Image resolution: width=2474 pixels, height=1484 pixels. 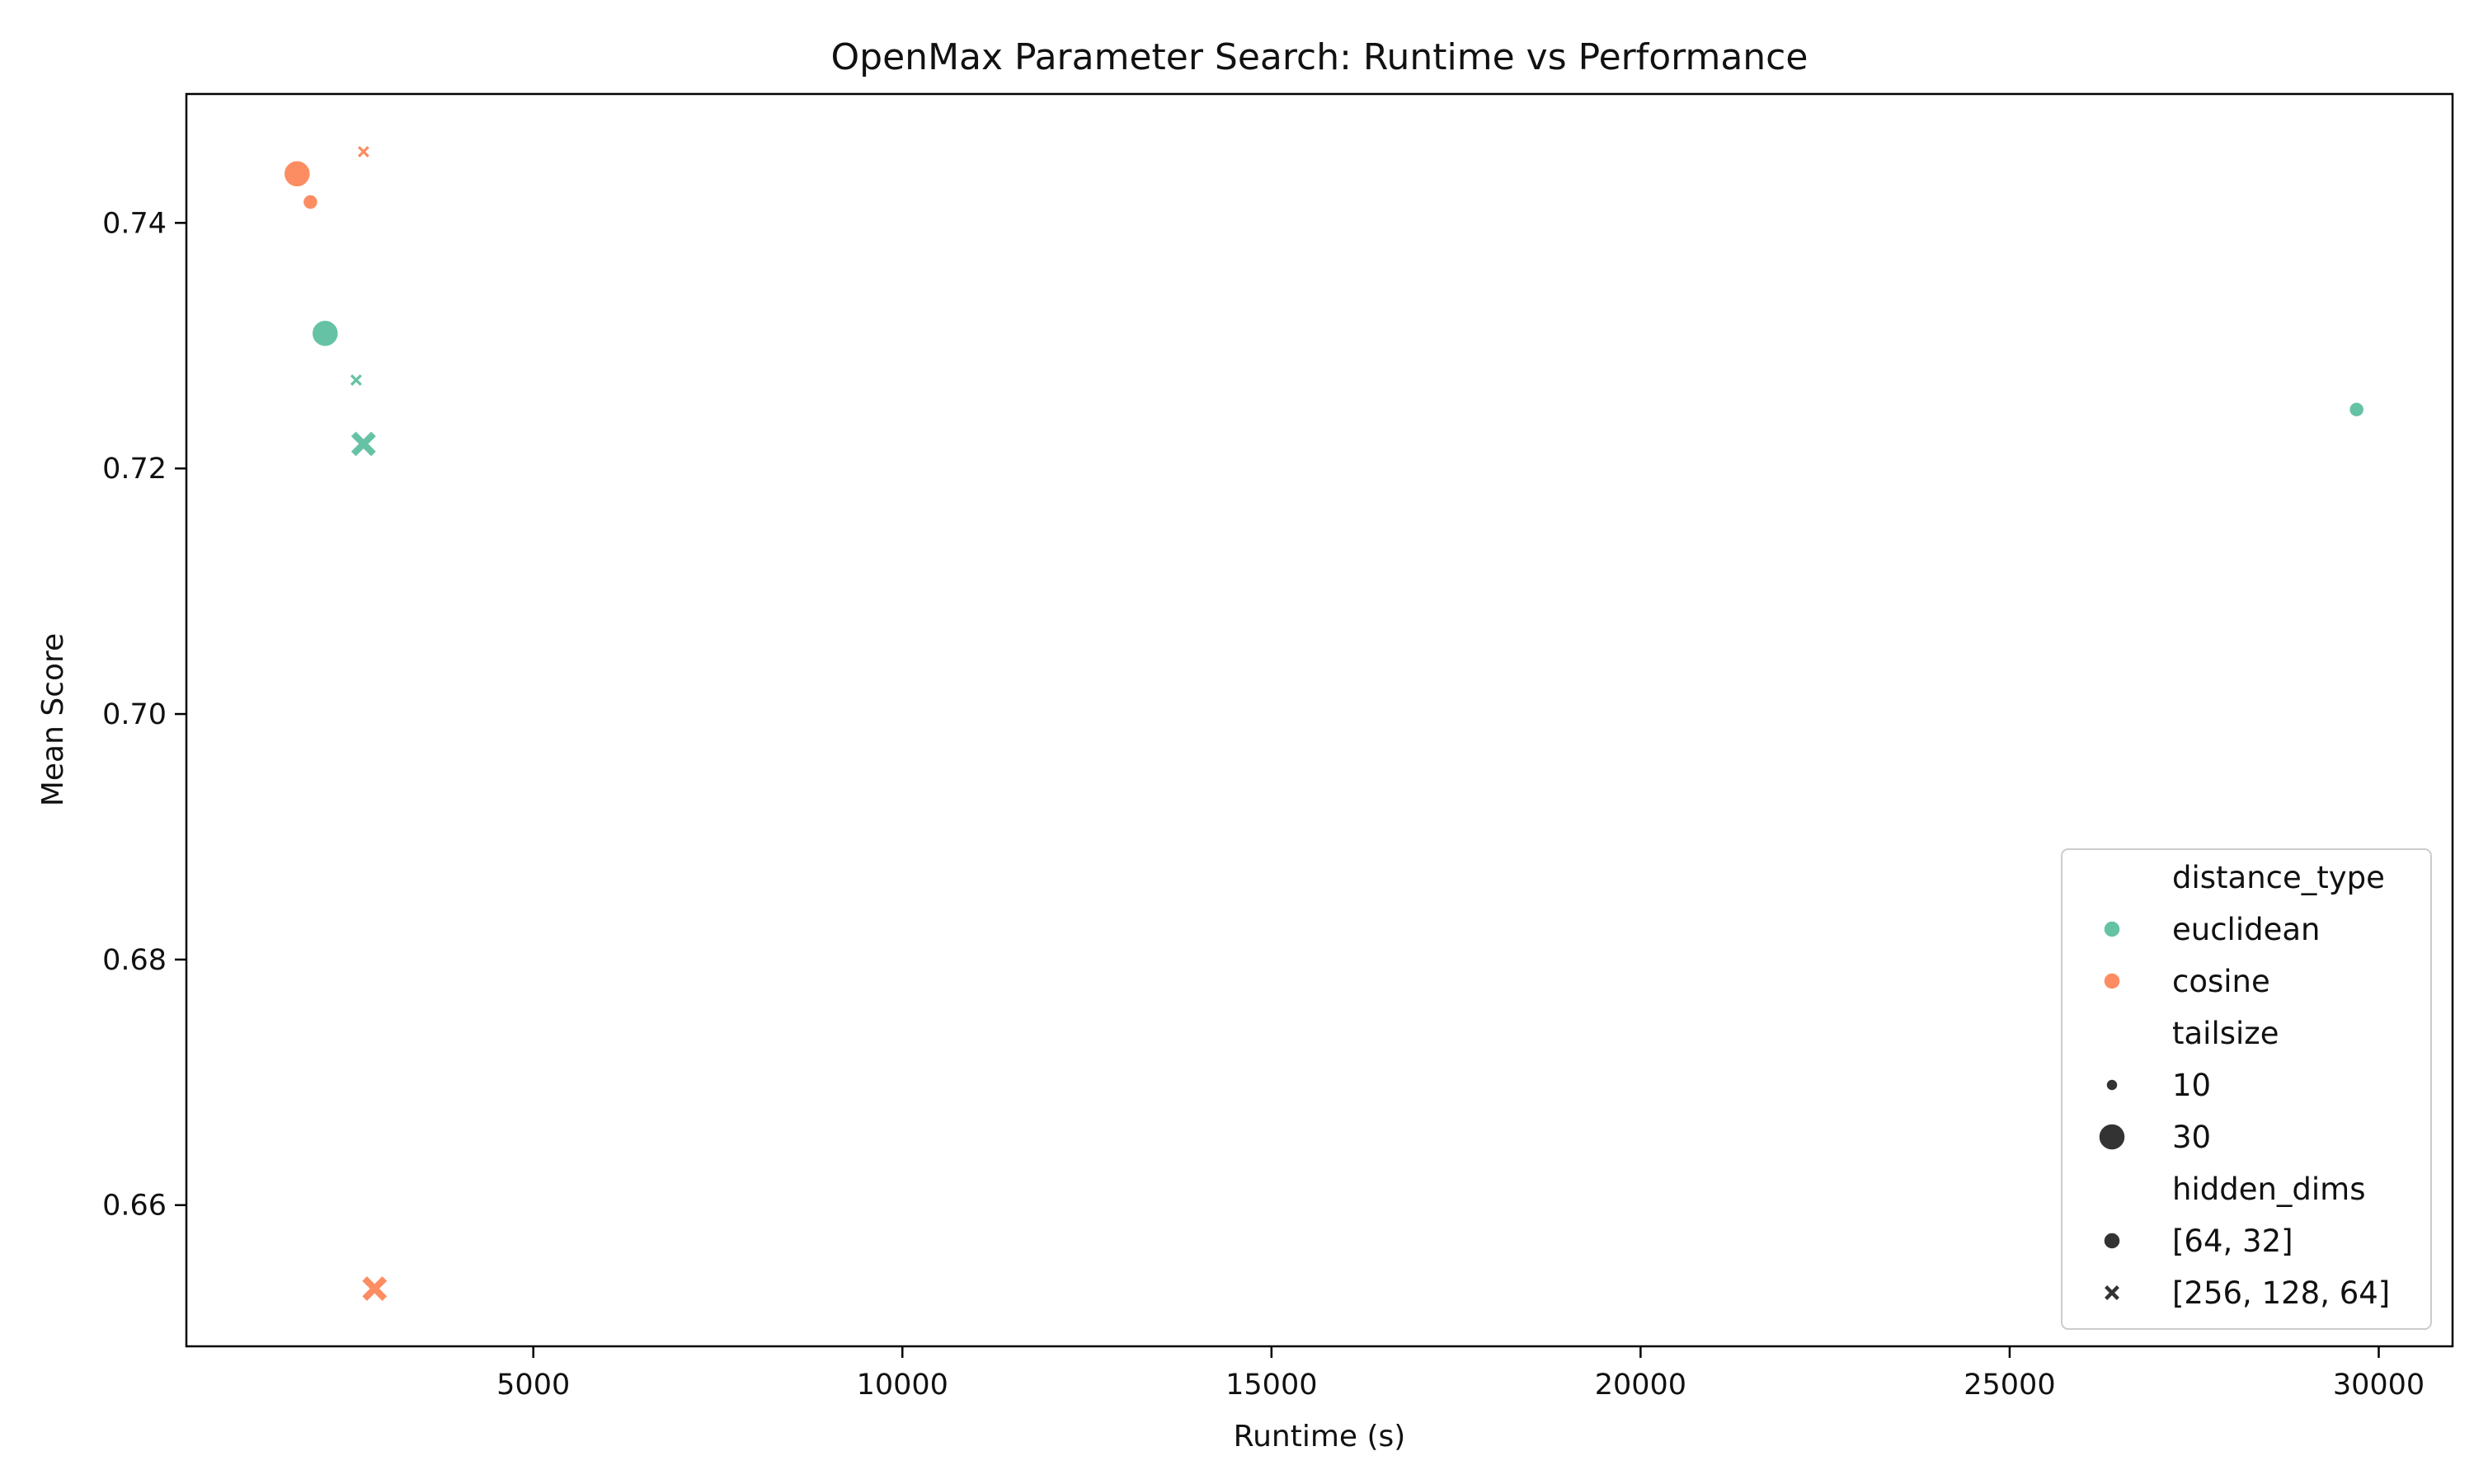 I want to click on legend-label: 30, so click(x=2191, y=1137).